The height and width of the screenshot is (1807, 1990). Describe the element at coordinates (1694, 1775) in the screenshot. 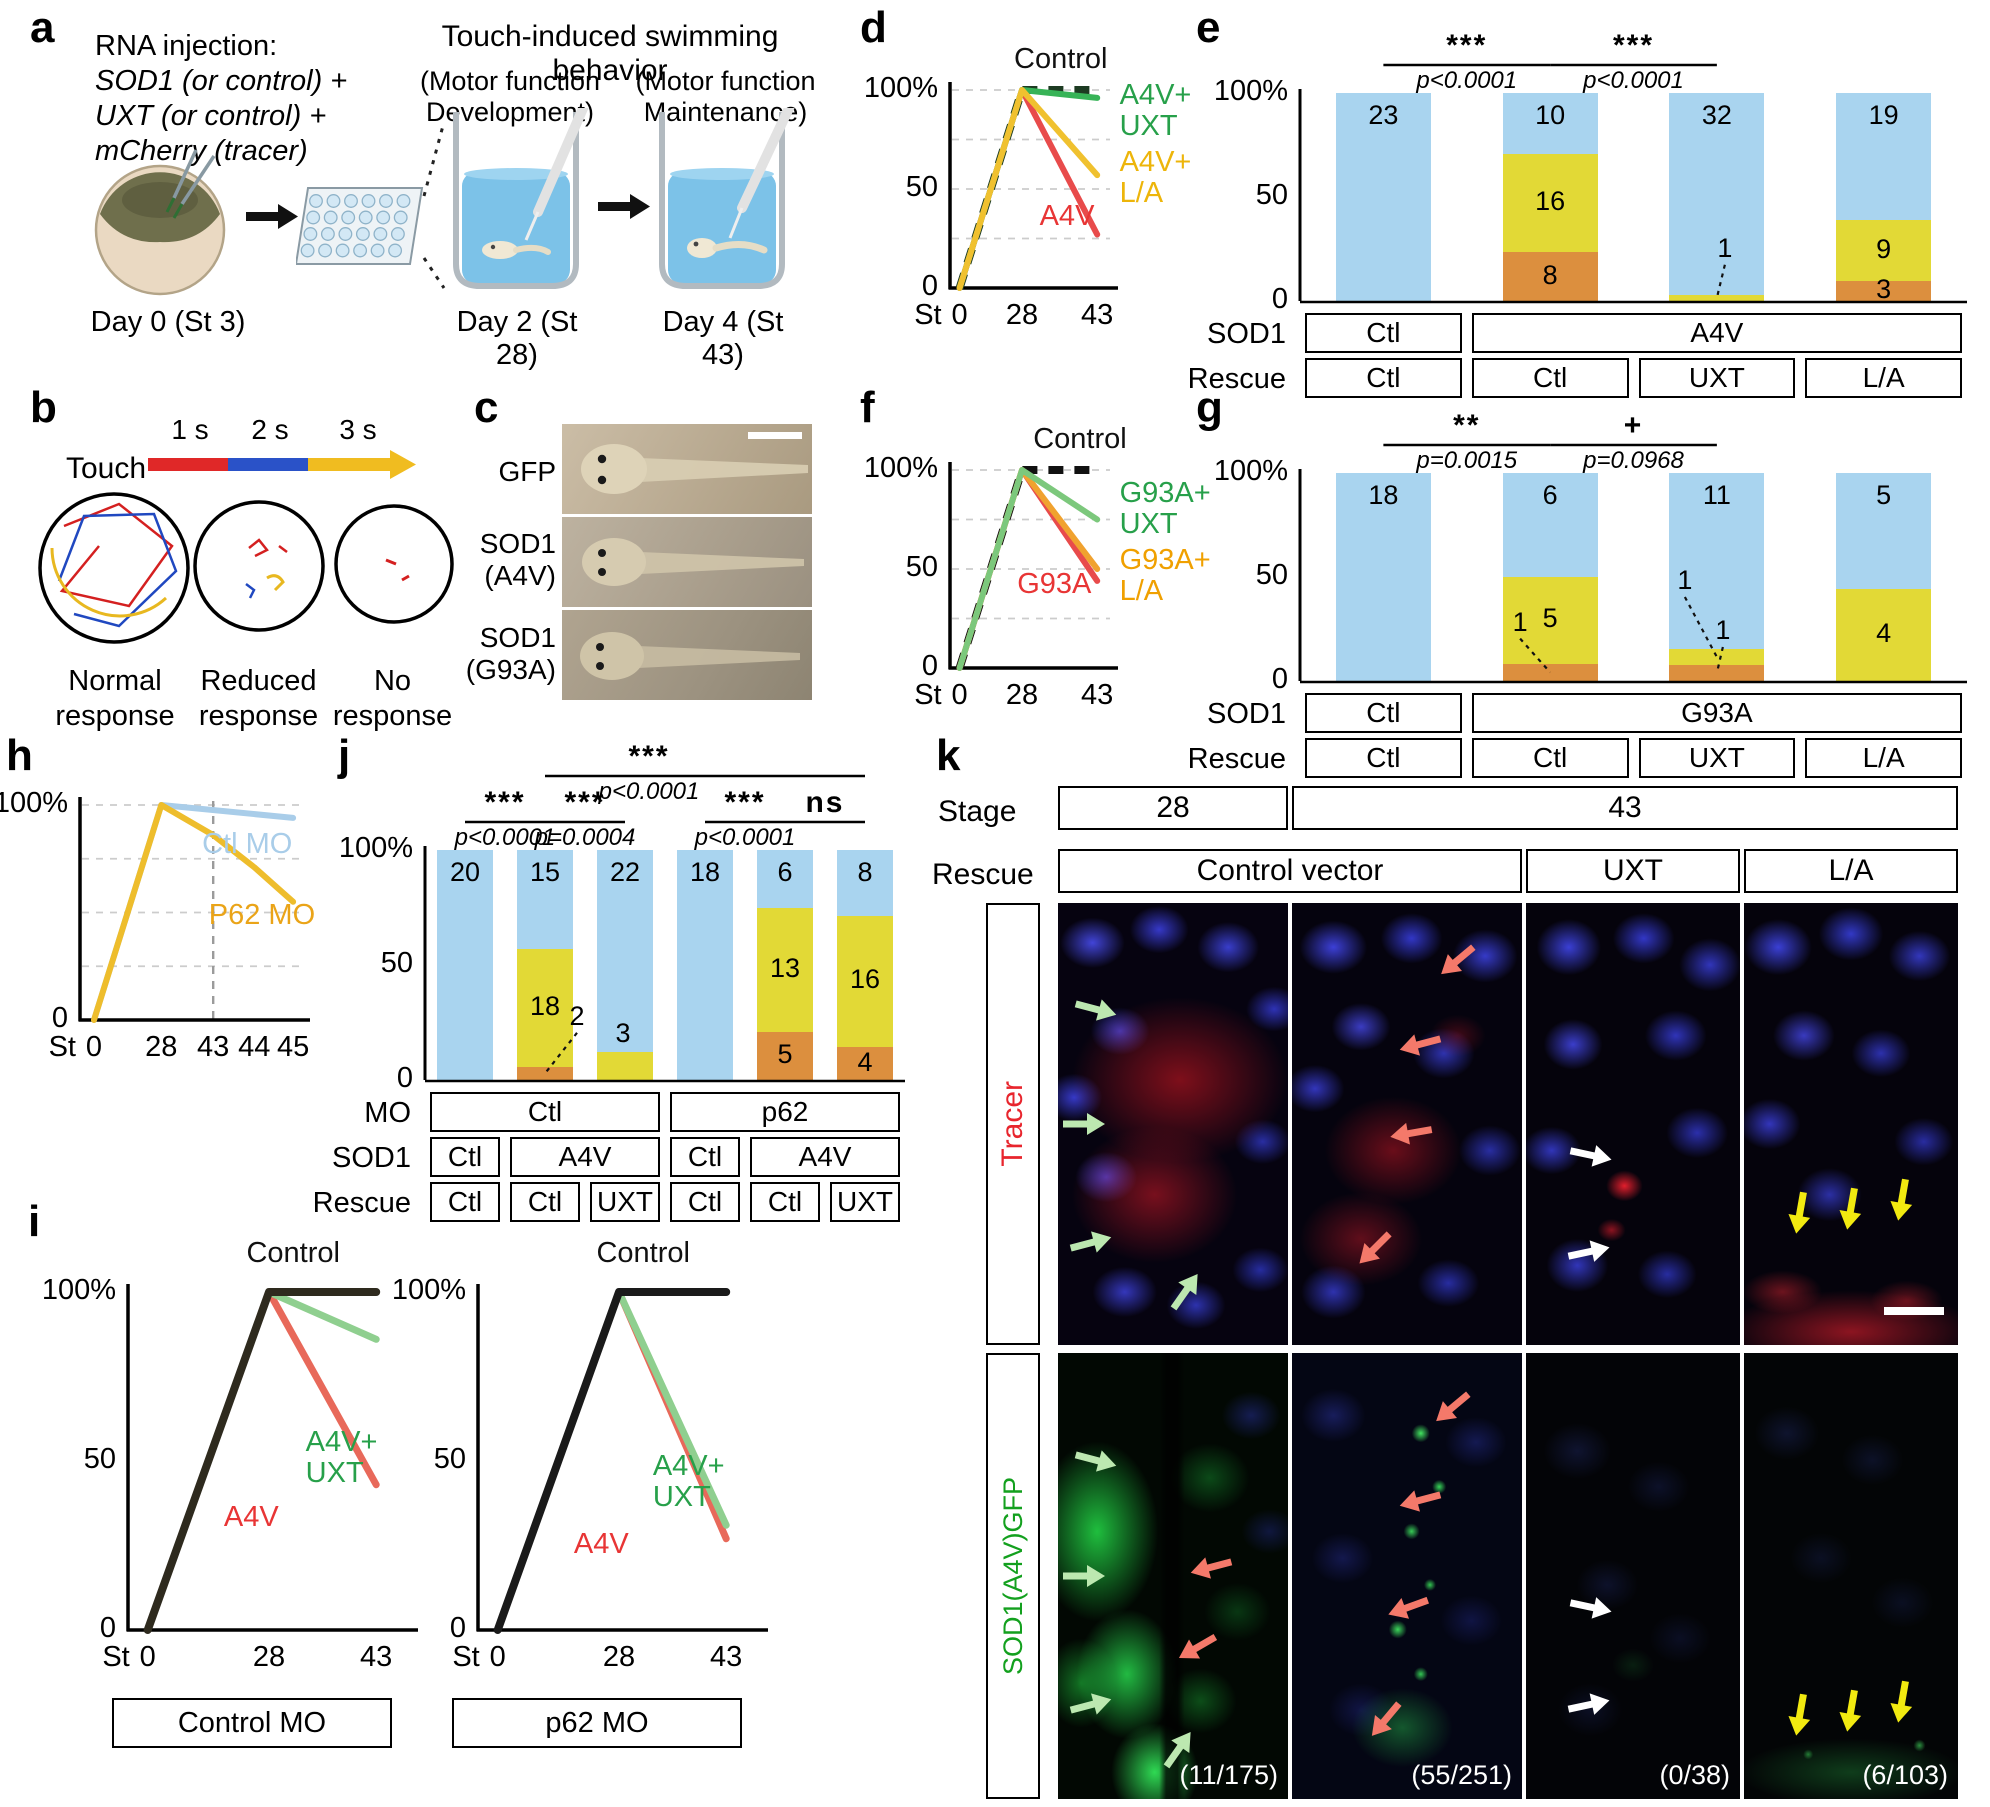

I see `cell-count: (0/38)` at that location.